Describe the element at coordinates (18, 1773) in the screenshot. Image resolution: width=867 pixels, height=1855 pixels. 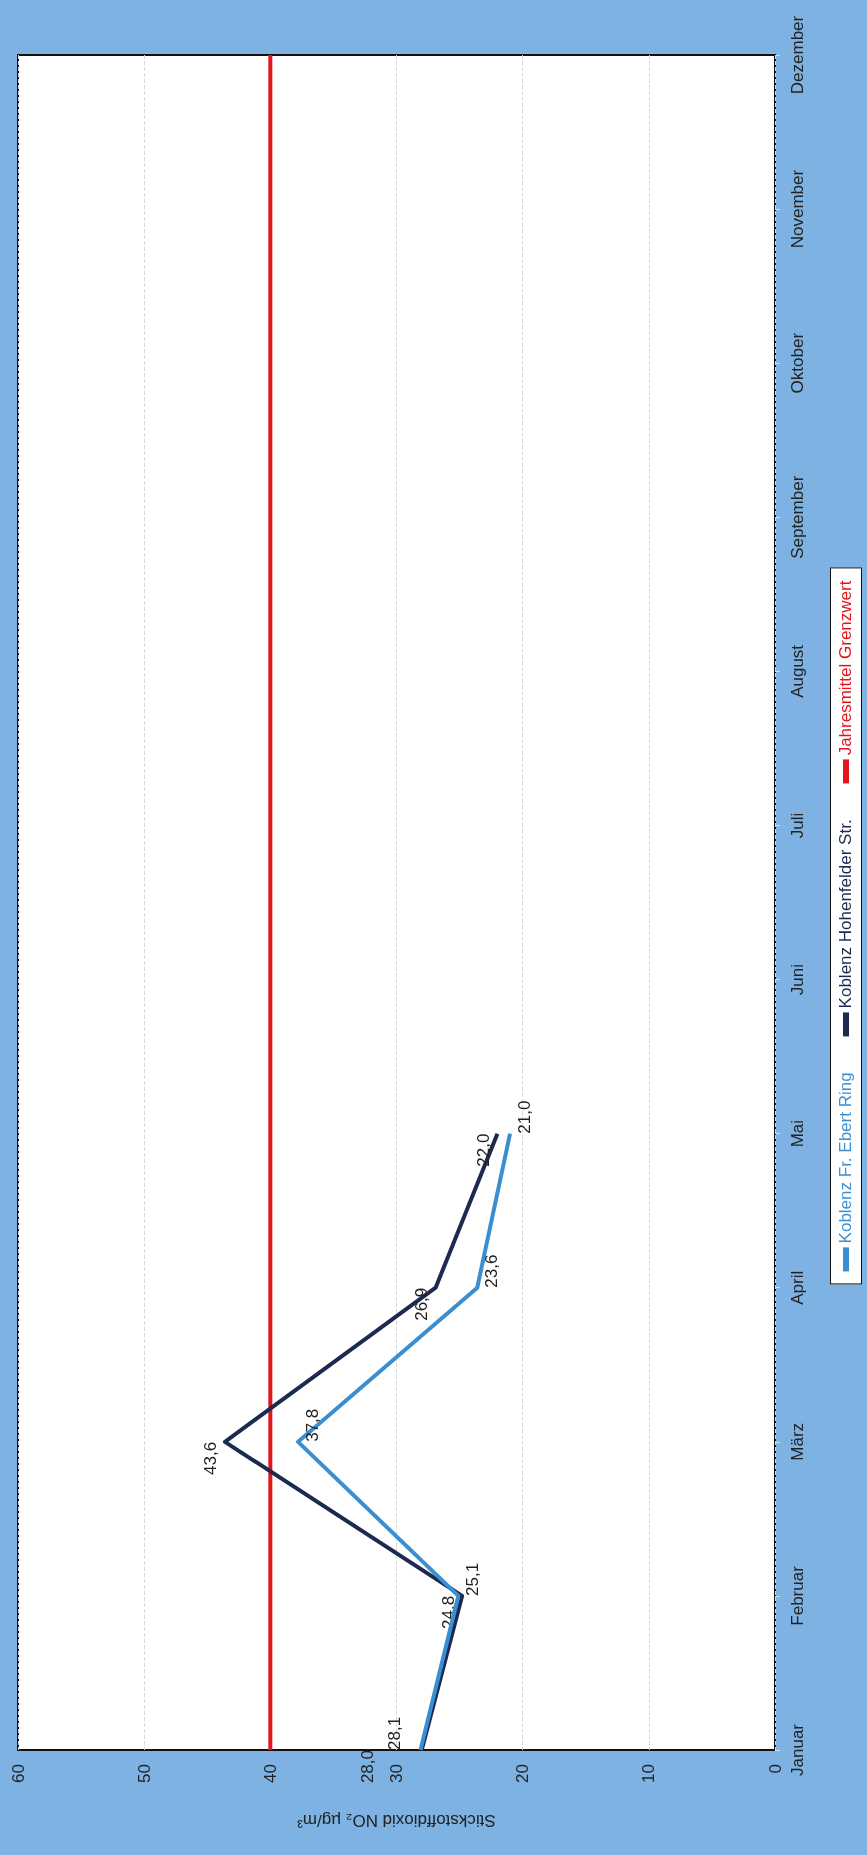
I see `x-tick-label: 60` at that location.